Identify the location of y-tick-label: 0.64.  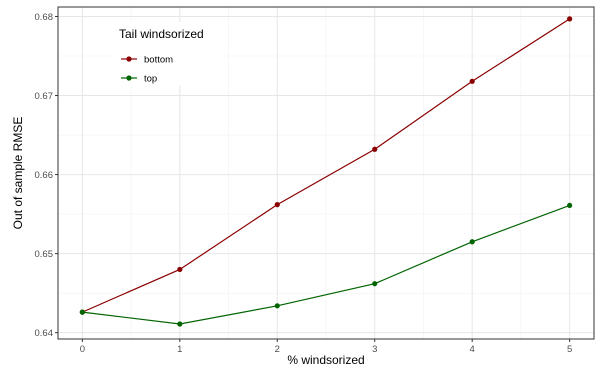
(44, 333).